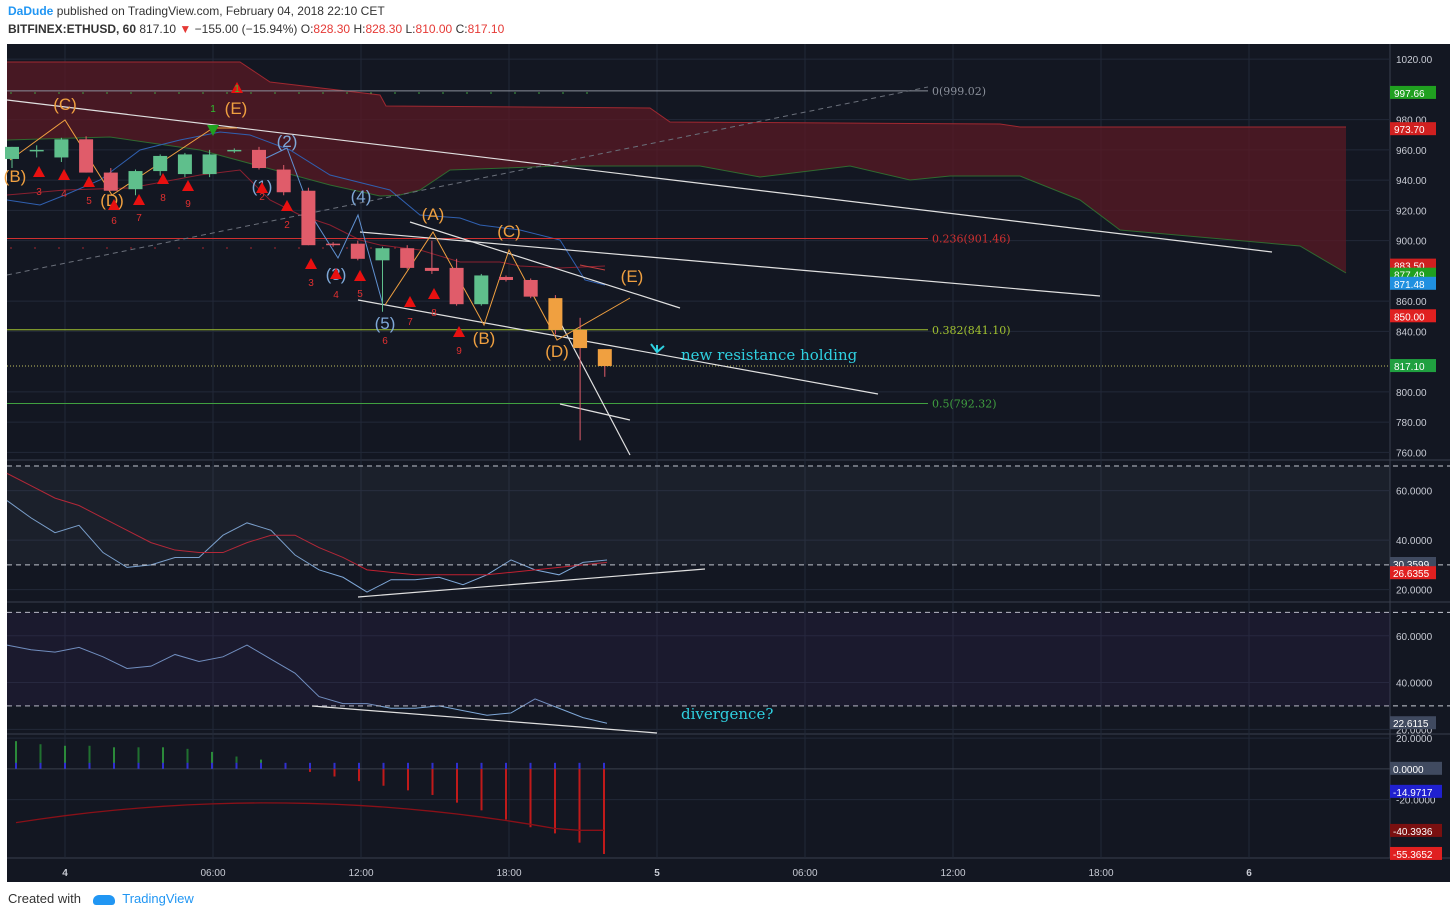 The width and height of the screenshot is (1450, 917). I want to click on fib-level-label: 0(999.02), so click(959, 91).